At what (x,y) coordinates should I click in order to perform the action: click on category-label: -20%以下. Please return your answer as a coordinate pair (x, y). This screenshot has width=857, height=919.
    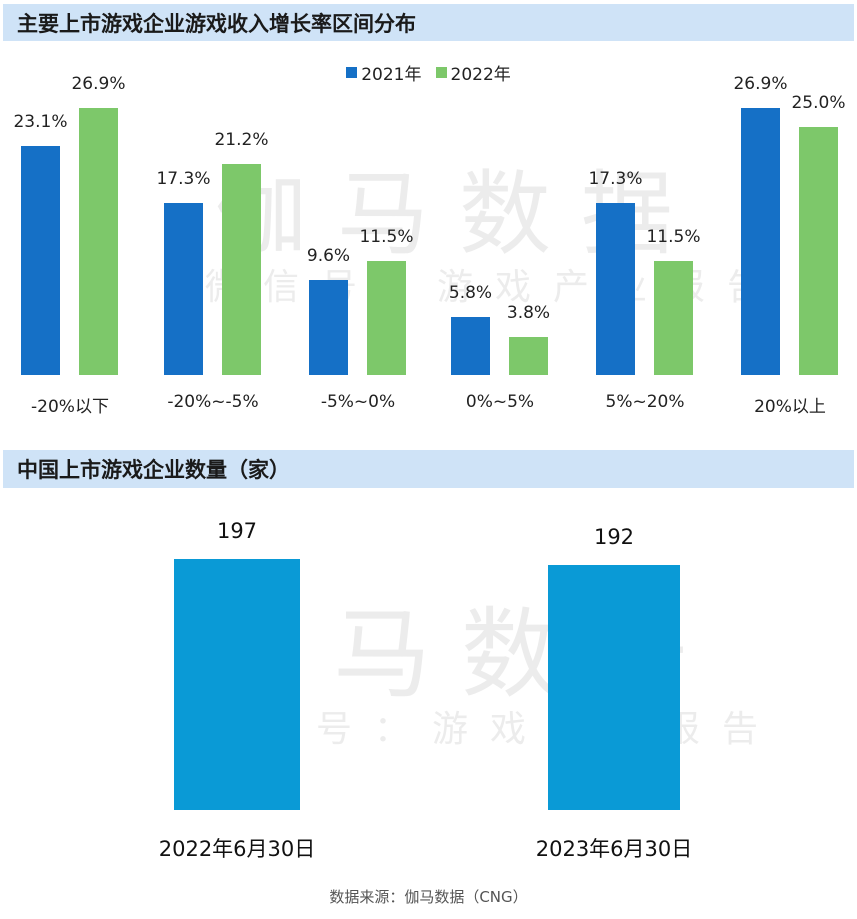
    Looking at the image, I should click on (70, 407).